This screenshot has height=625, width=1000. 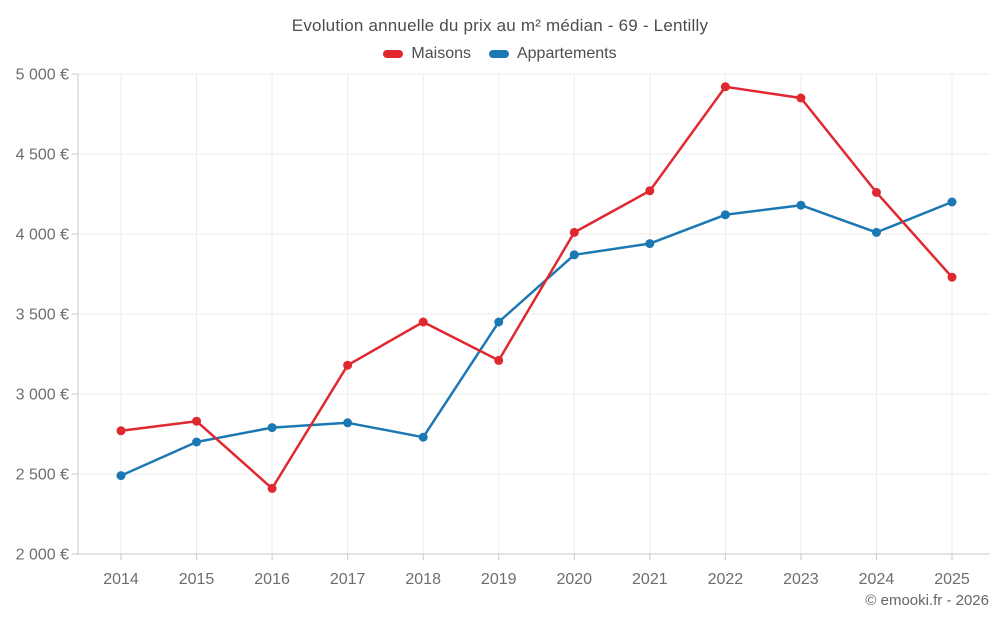 I want to click on x-axis-label-2023: 2023, so click(x=801, y=579).